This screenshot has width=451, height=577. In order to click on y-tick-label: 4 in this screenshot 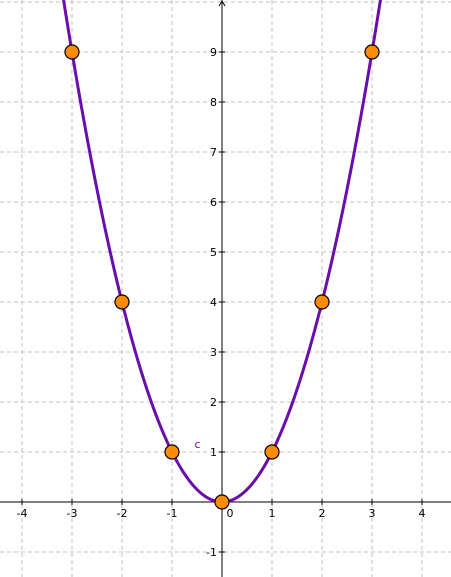, I will do `click(213, 302)`.